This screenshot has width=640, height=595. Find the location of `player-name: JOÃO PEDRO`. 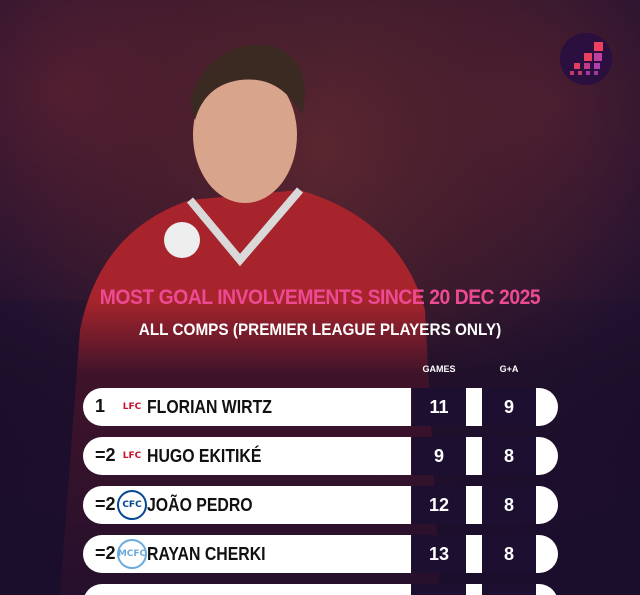

player-name: JOÃO PEDRO is located at coordinates (200, 505).